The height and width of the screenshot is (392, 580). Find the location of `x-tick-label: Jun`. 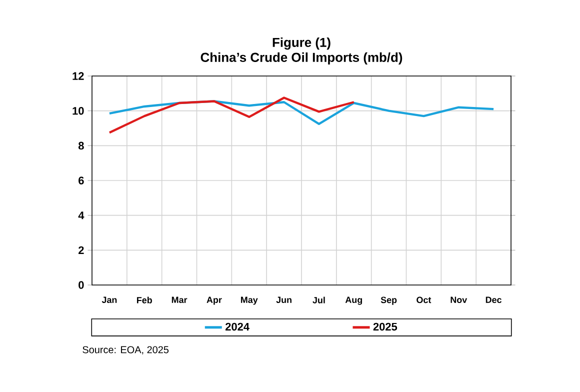

x-tick-label: Jun is located at coordinates (284, 300).